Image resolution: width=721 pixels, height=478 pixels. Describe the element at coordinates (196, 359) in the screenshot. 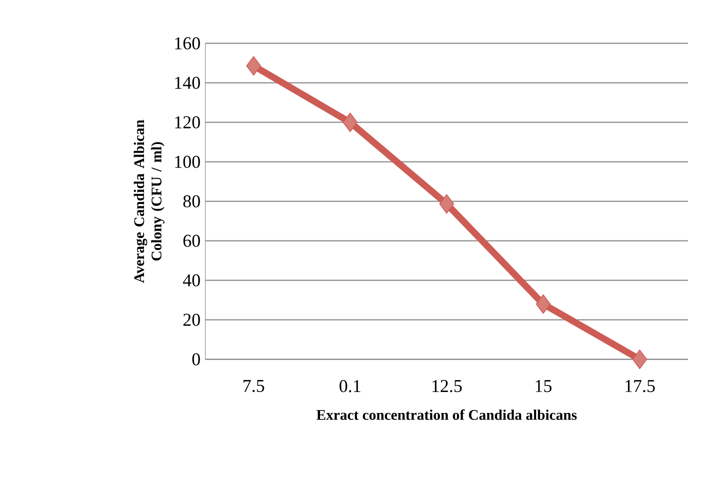

I see `y-tick-label: 0` at that location.